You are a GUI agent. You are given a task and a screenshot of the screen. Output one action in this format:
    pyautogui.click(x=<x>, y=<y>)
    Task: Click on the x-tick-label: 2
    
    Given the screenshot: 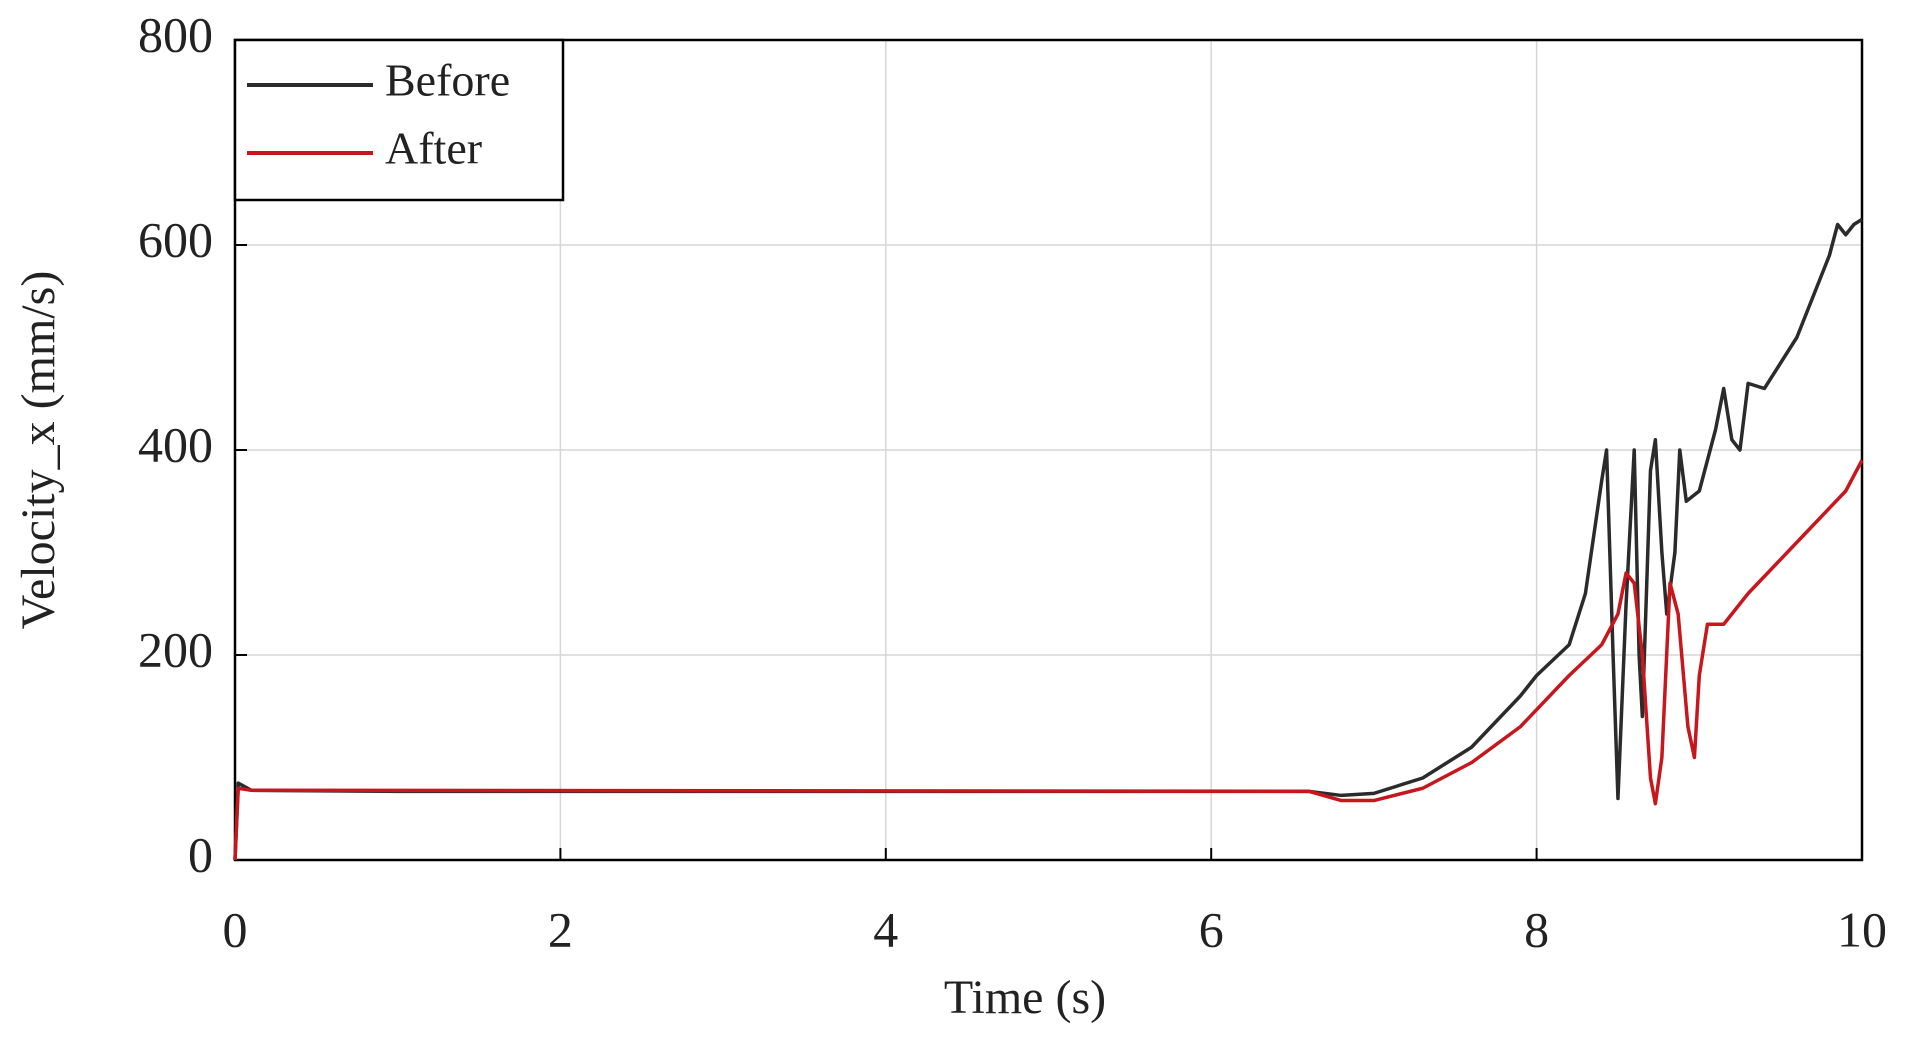 What is the action you would take?
    pyautogui.click(x=560, y=929)
    